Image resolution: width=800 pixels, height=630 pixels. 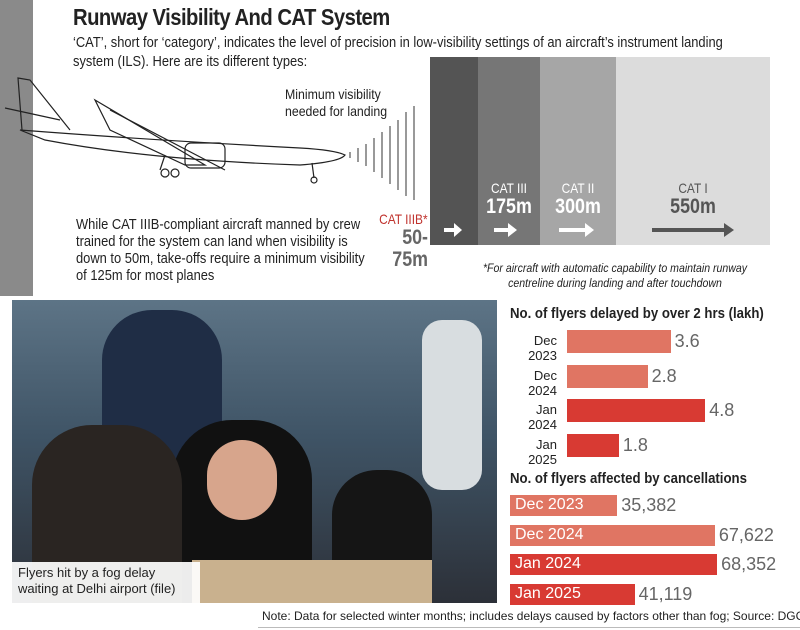 What do you see at coordinates (578, 151) in the screenshot?
I see `band-cat-ii` at bounding box center [578, 151].